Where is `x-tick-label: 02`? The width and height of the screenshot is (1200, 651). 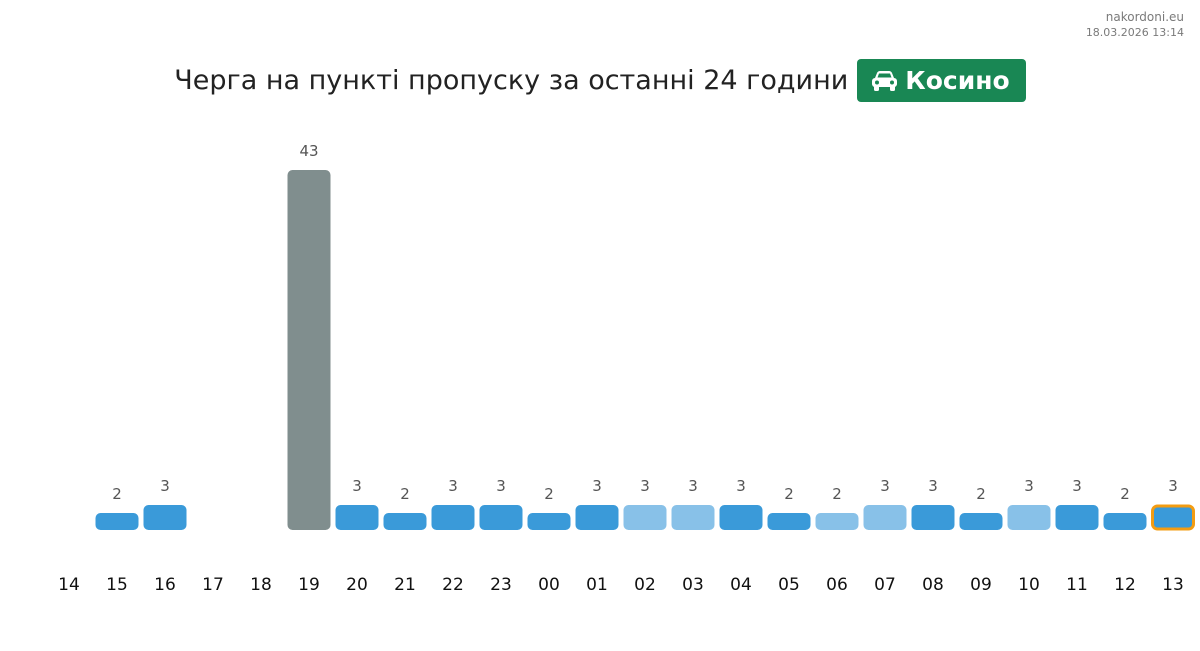
x-tick-label: 02 is located at coordinates (645, 585).